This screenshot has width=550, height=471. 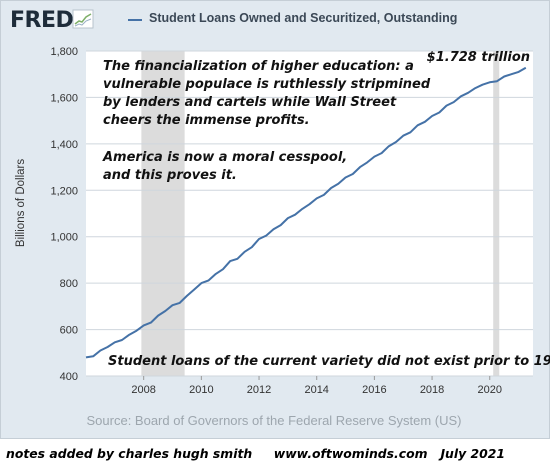 I want to click on y-tick-label: 1,000, so click(x=64, y=238).